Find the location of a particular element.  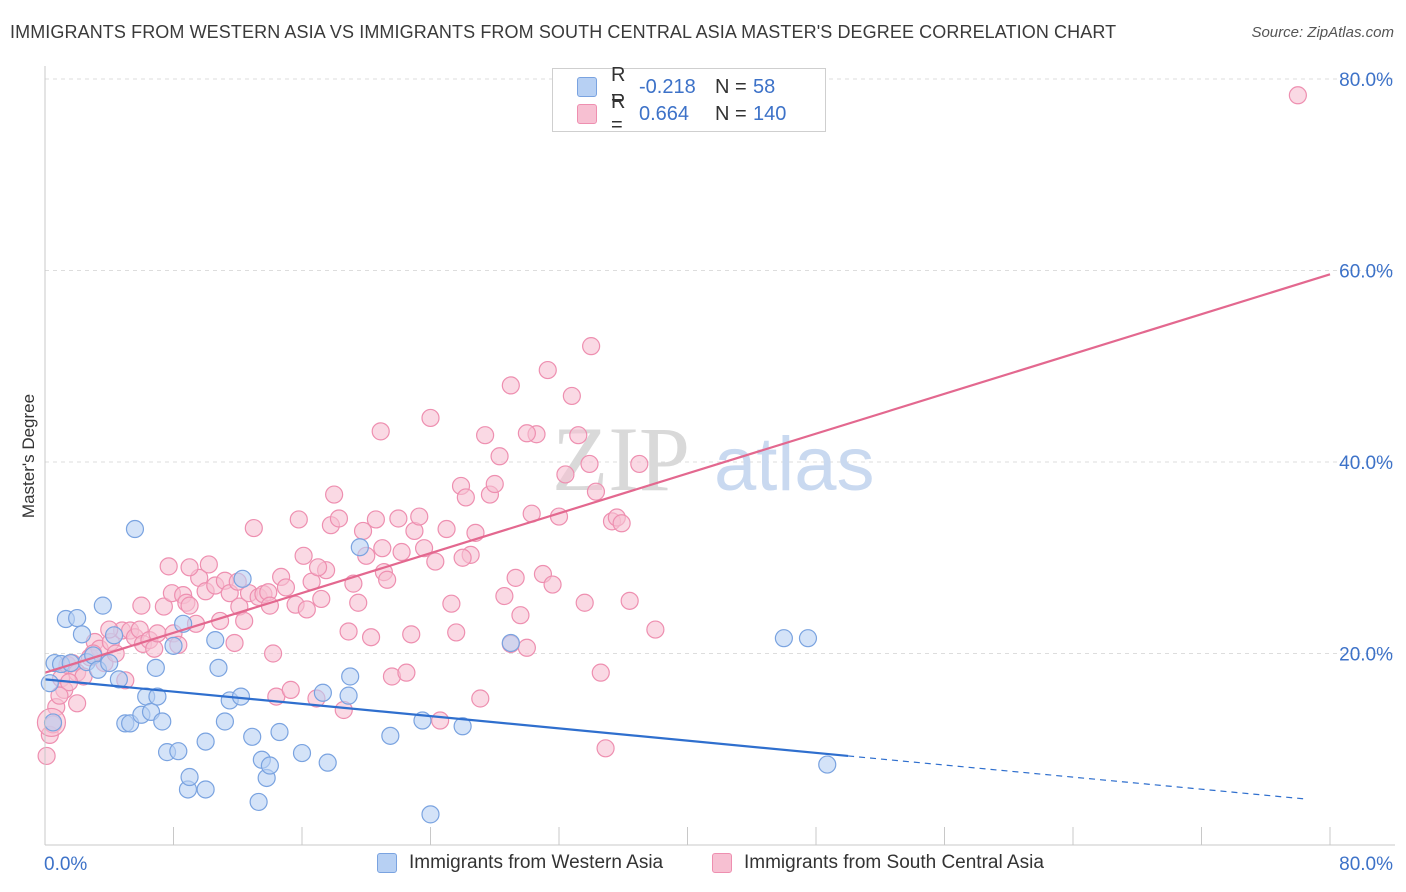

legend-r-label: R = is located at coordinates (618, 86).